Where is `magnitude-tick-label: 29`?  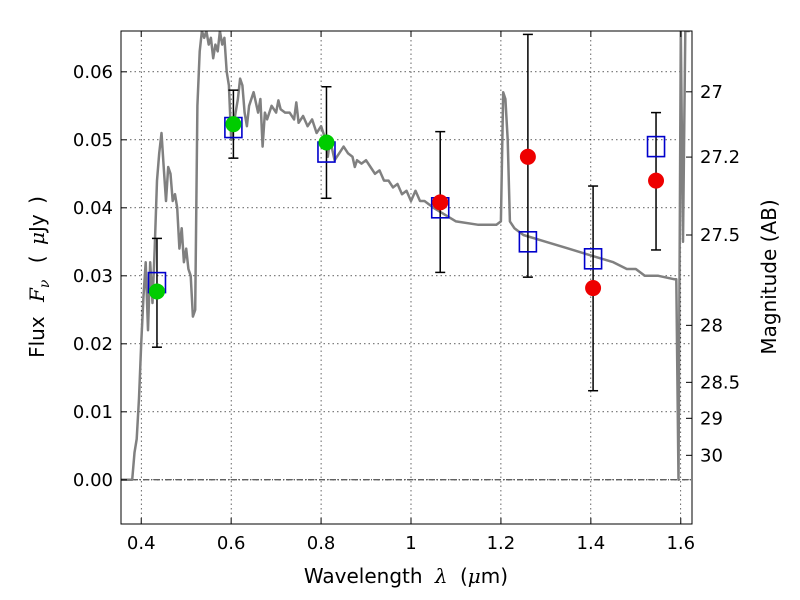 magnitude-tick-label: 29 is located at coordinates (711, 418).